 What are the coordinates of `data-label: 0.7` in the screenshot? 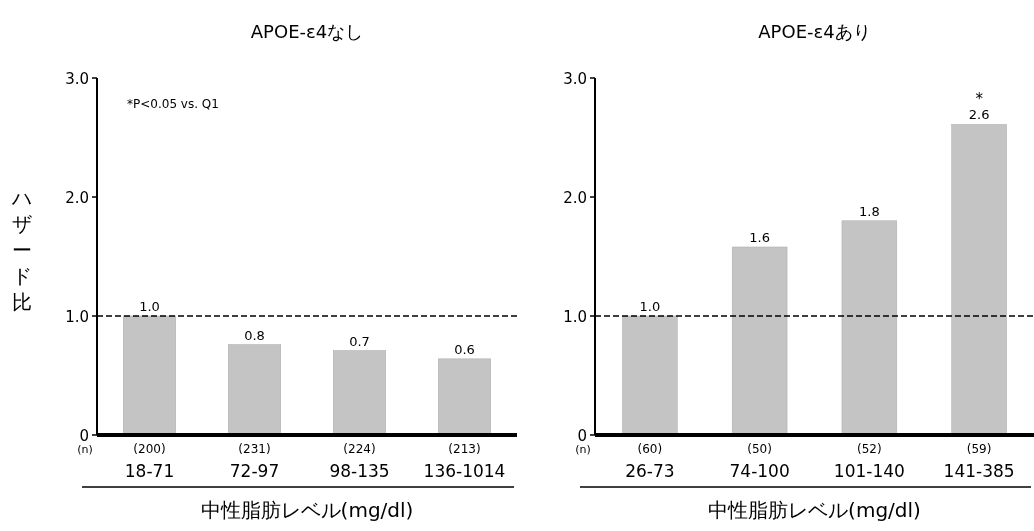 It's located at (359, 341).